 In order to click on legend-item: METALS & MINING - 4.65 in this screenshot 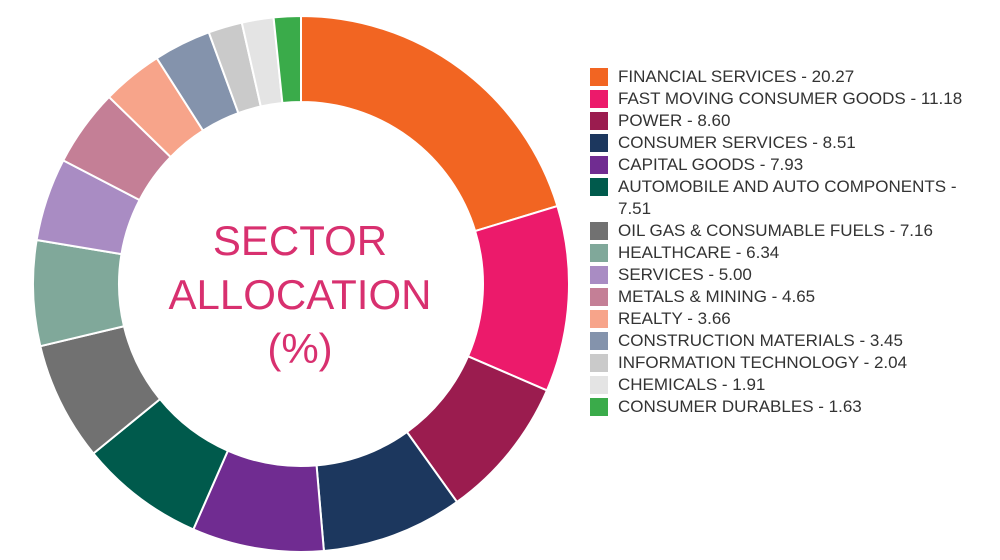, I will do `click(788, 297)`.